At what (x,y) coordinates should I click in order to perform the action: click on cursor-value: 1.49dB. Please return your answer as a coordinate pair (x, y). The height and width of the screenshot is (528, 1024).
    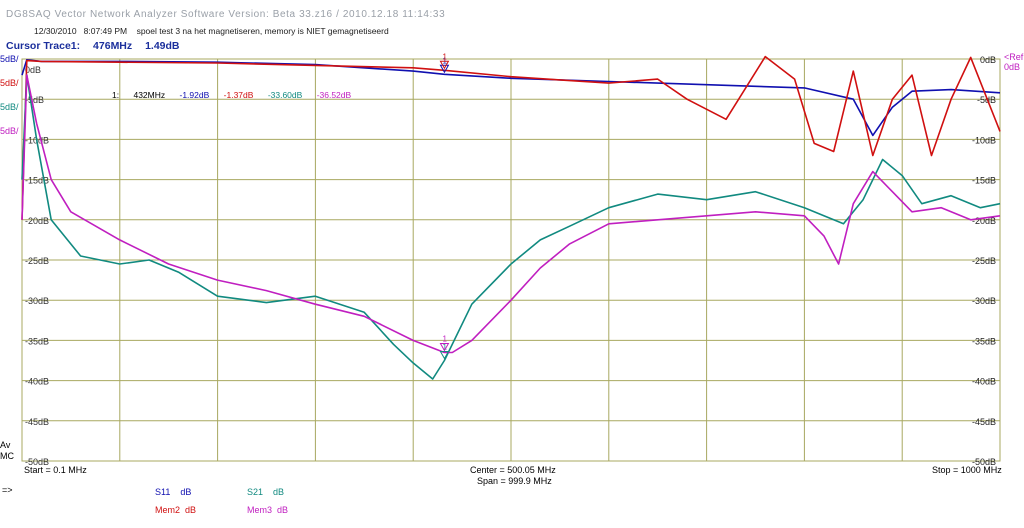
    Looking at the image, I should click on (162, 46).